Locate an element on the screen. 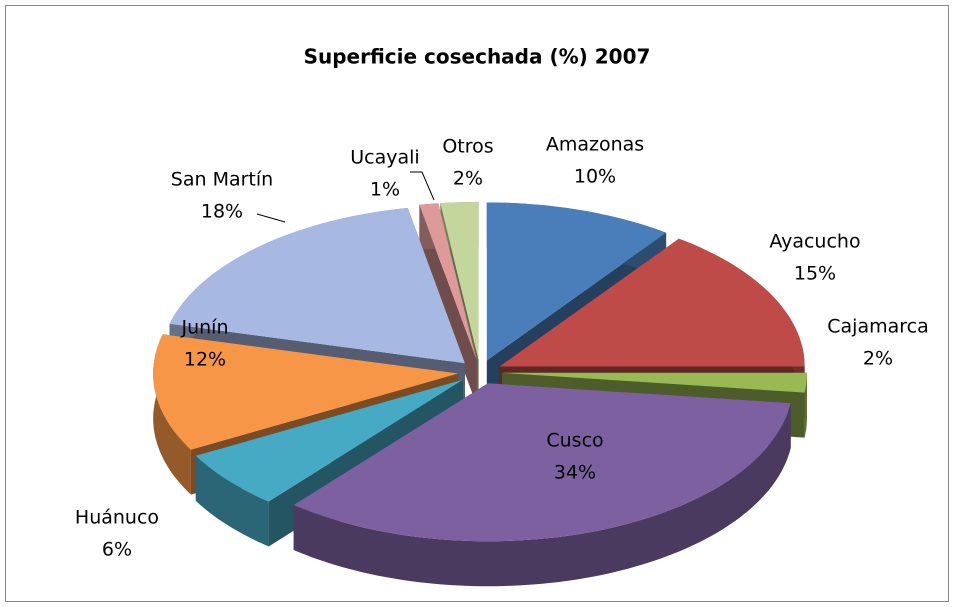  slice-value-label: 18% is located at coordinates (222, 212).